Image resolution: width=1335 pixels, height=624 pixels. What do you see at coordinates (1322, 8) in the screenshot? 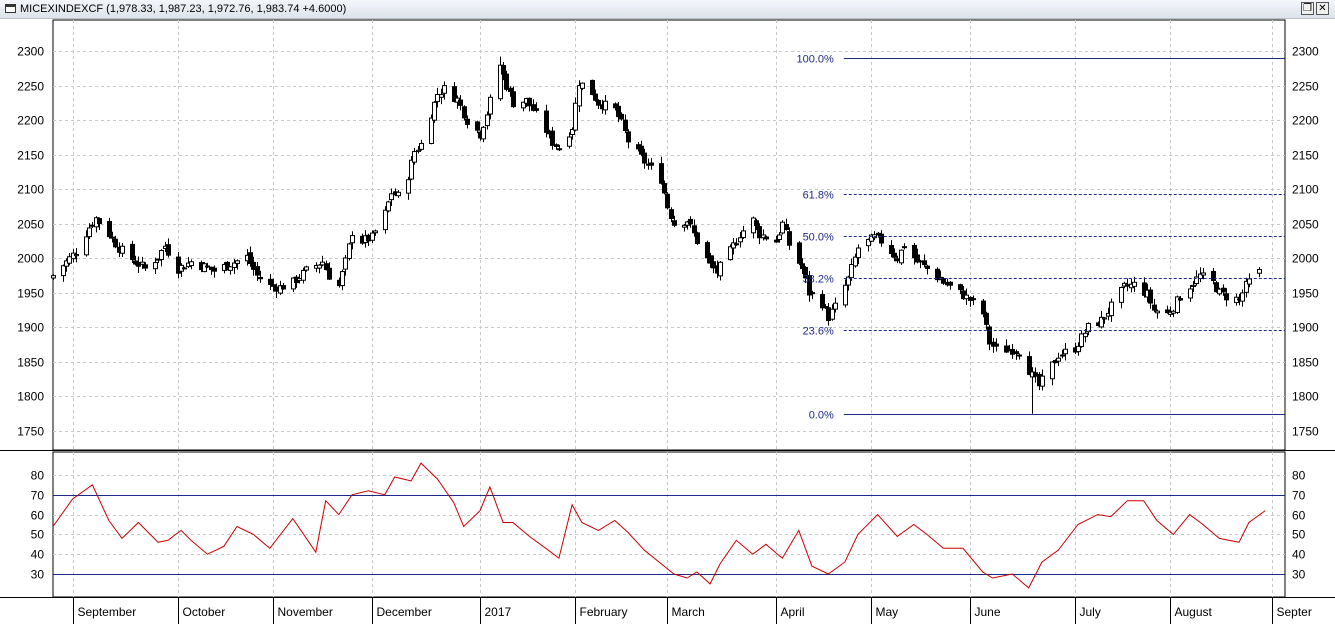
I see `close-window-button: ✕` at bounding box center [1322, 8].